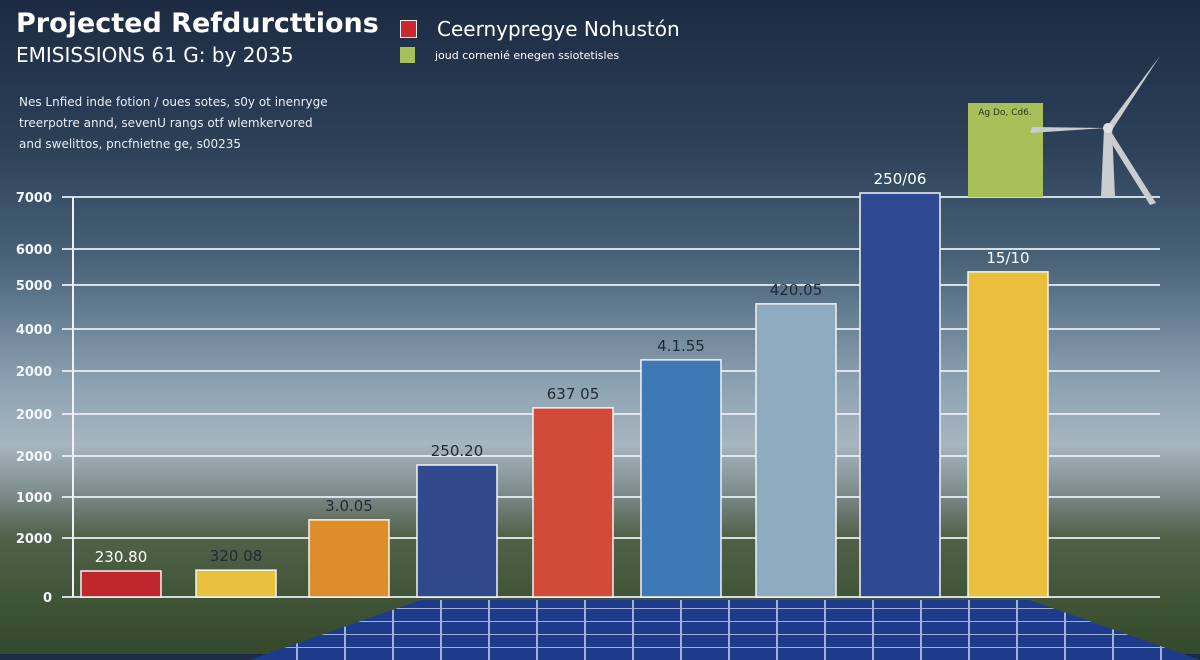 Image resolution: width=1200 pixels, height=660 pixels. I want to click on y-tick-label: 6000, so click(34, 250).